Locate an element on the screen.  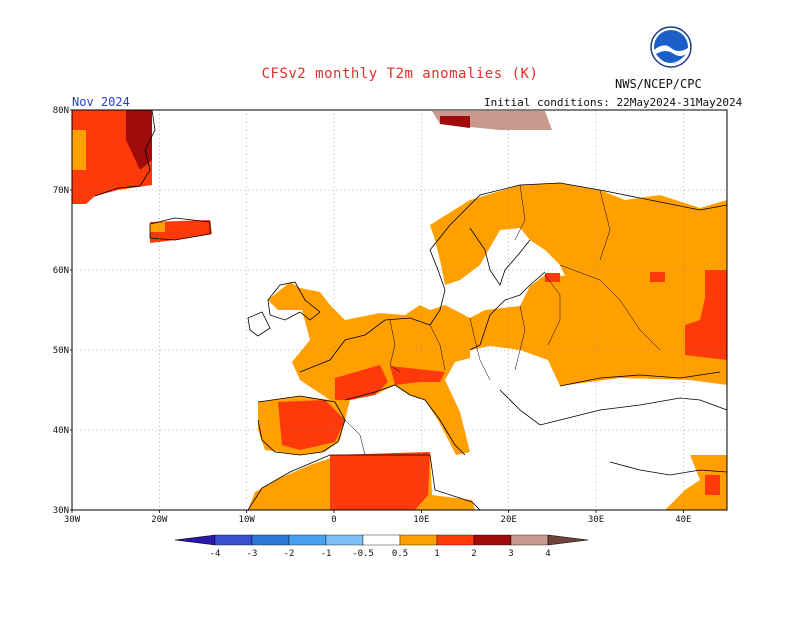
anomaly-region-iberia-red is located at coordinates (311, 425).